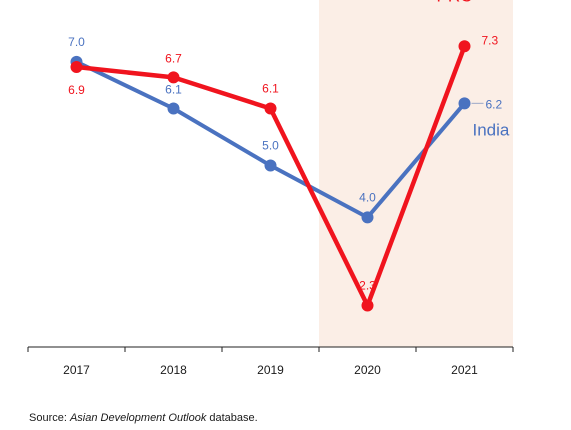 This screenshot has height=430, width=571. I want to click on data-label: 6.2, so click(494, 104).